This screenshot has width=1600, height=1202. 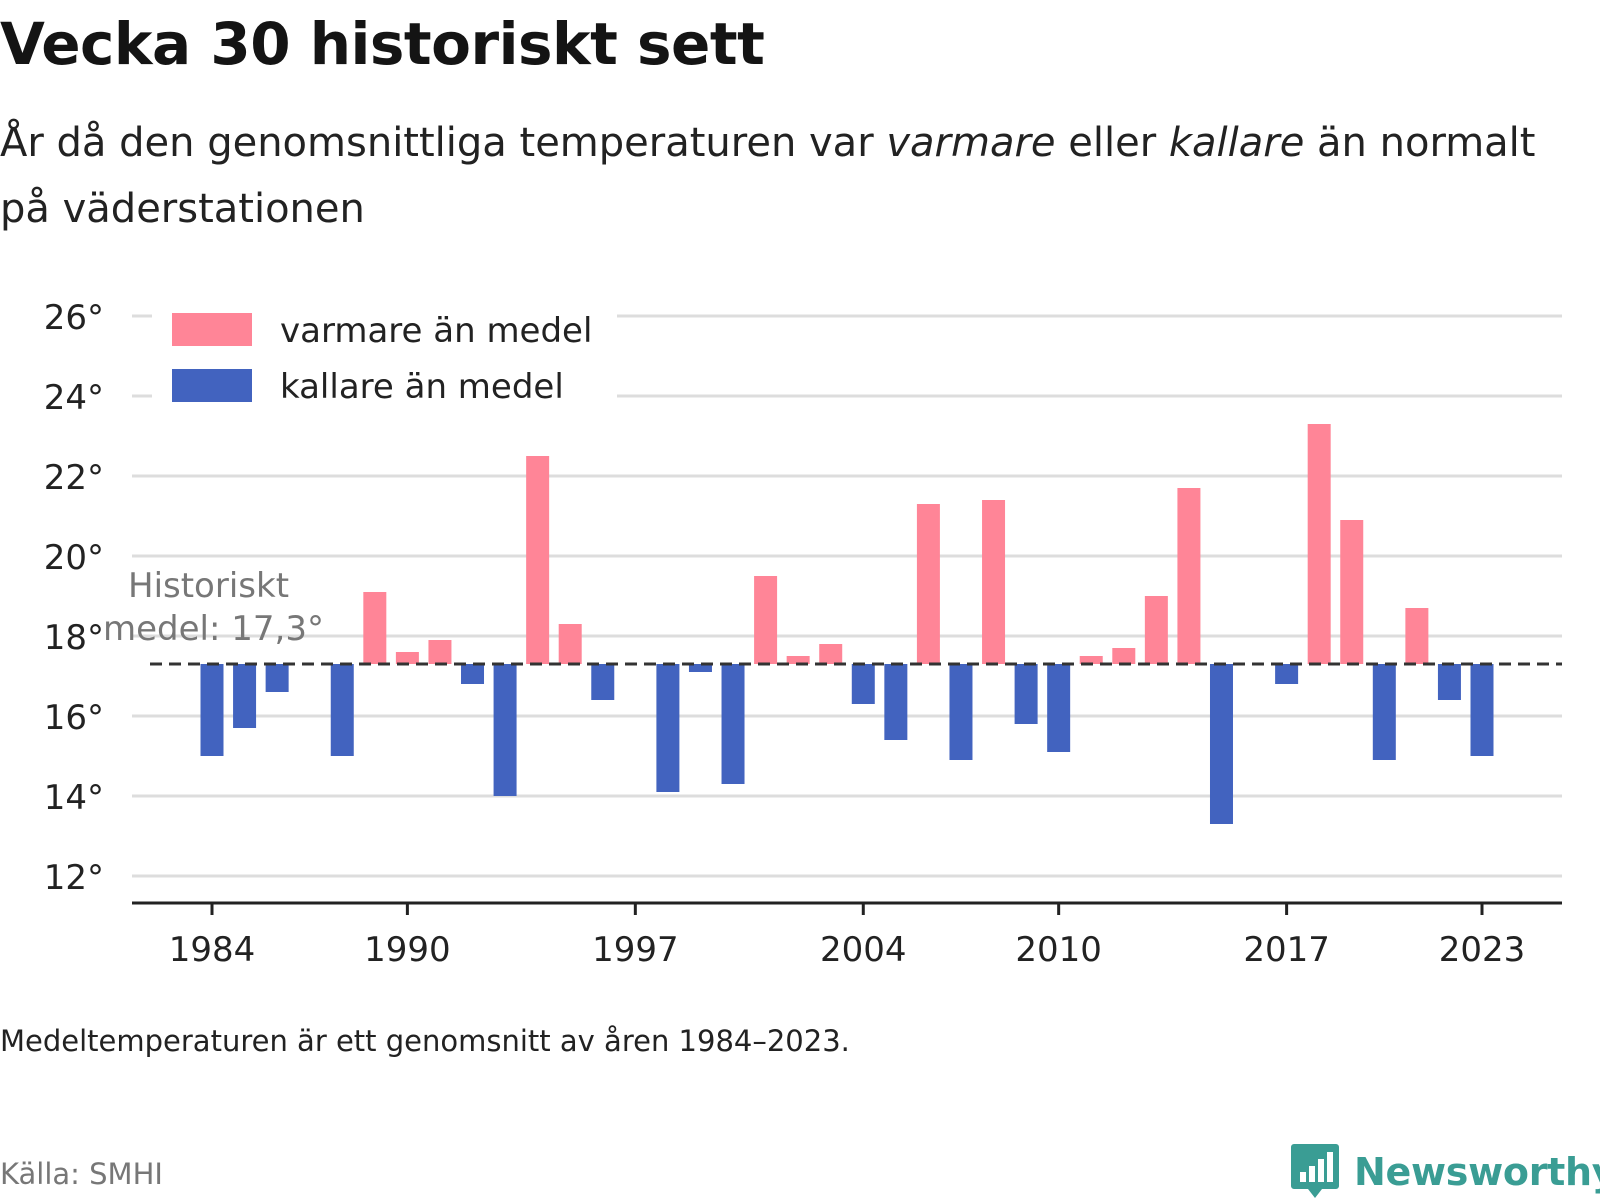 I want to click on bar-2018, so click(x=1319, y=544).